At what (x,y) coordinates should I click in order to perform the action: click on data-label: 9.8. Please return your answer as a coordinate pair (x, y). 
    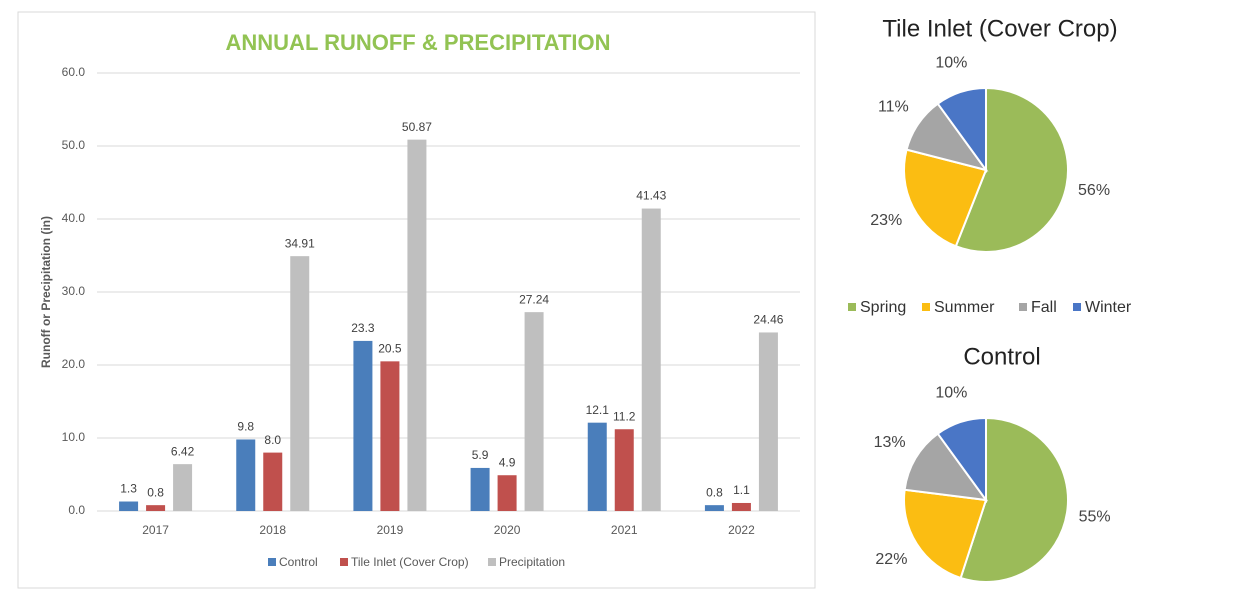
    Looking at the image, I should click on (245, 427).